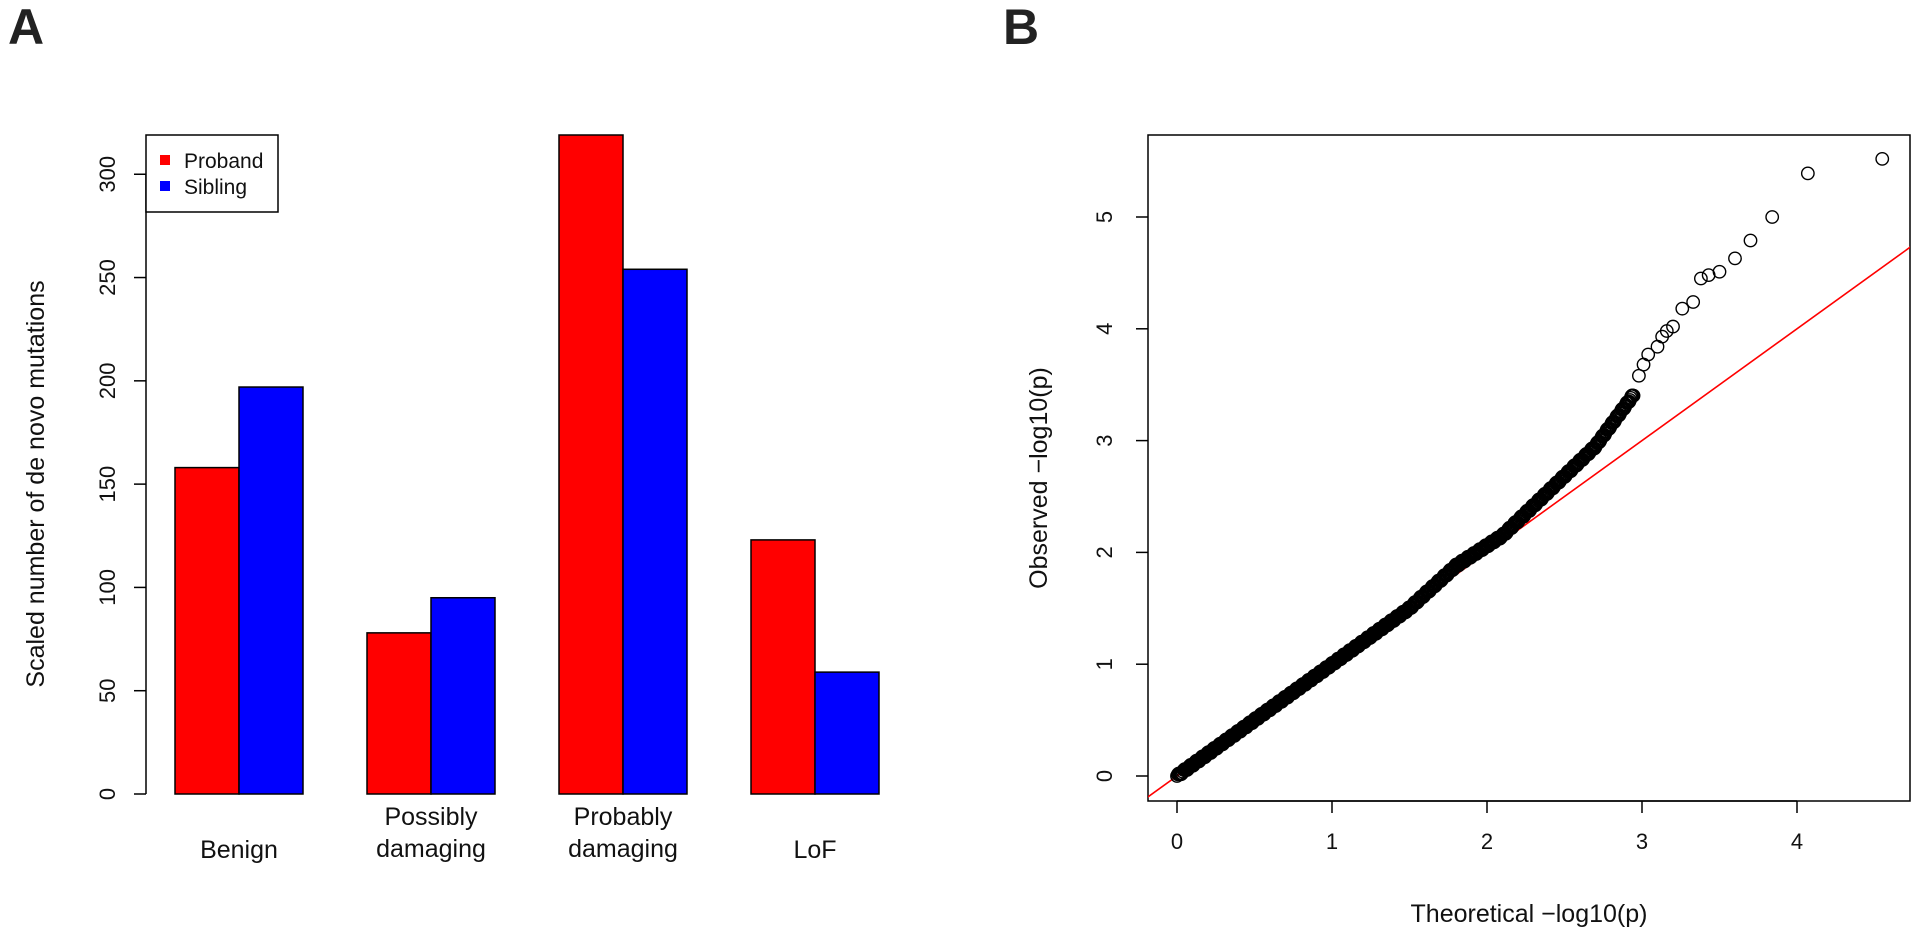  Describe the element at coordinates (165, 160) in the screenshot. I see `legend-swatch-proband` at that location.